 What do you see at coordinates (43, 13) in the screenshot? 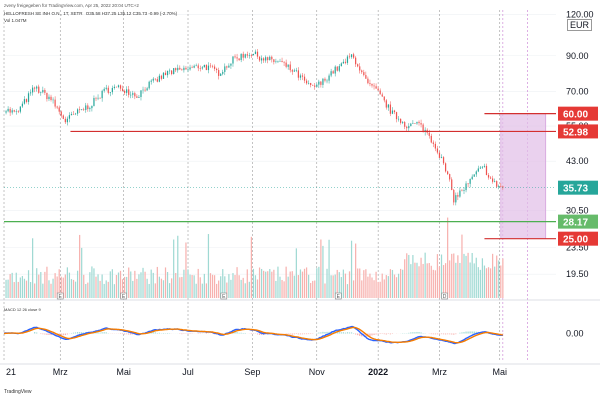
I see `symbol-name: HELLOFRESH SE INH O.N., 1T, XETR` at bounding box center [43, 13].